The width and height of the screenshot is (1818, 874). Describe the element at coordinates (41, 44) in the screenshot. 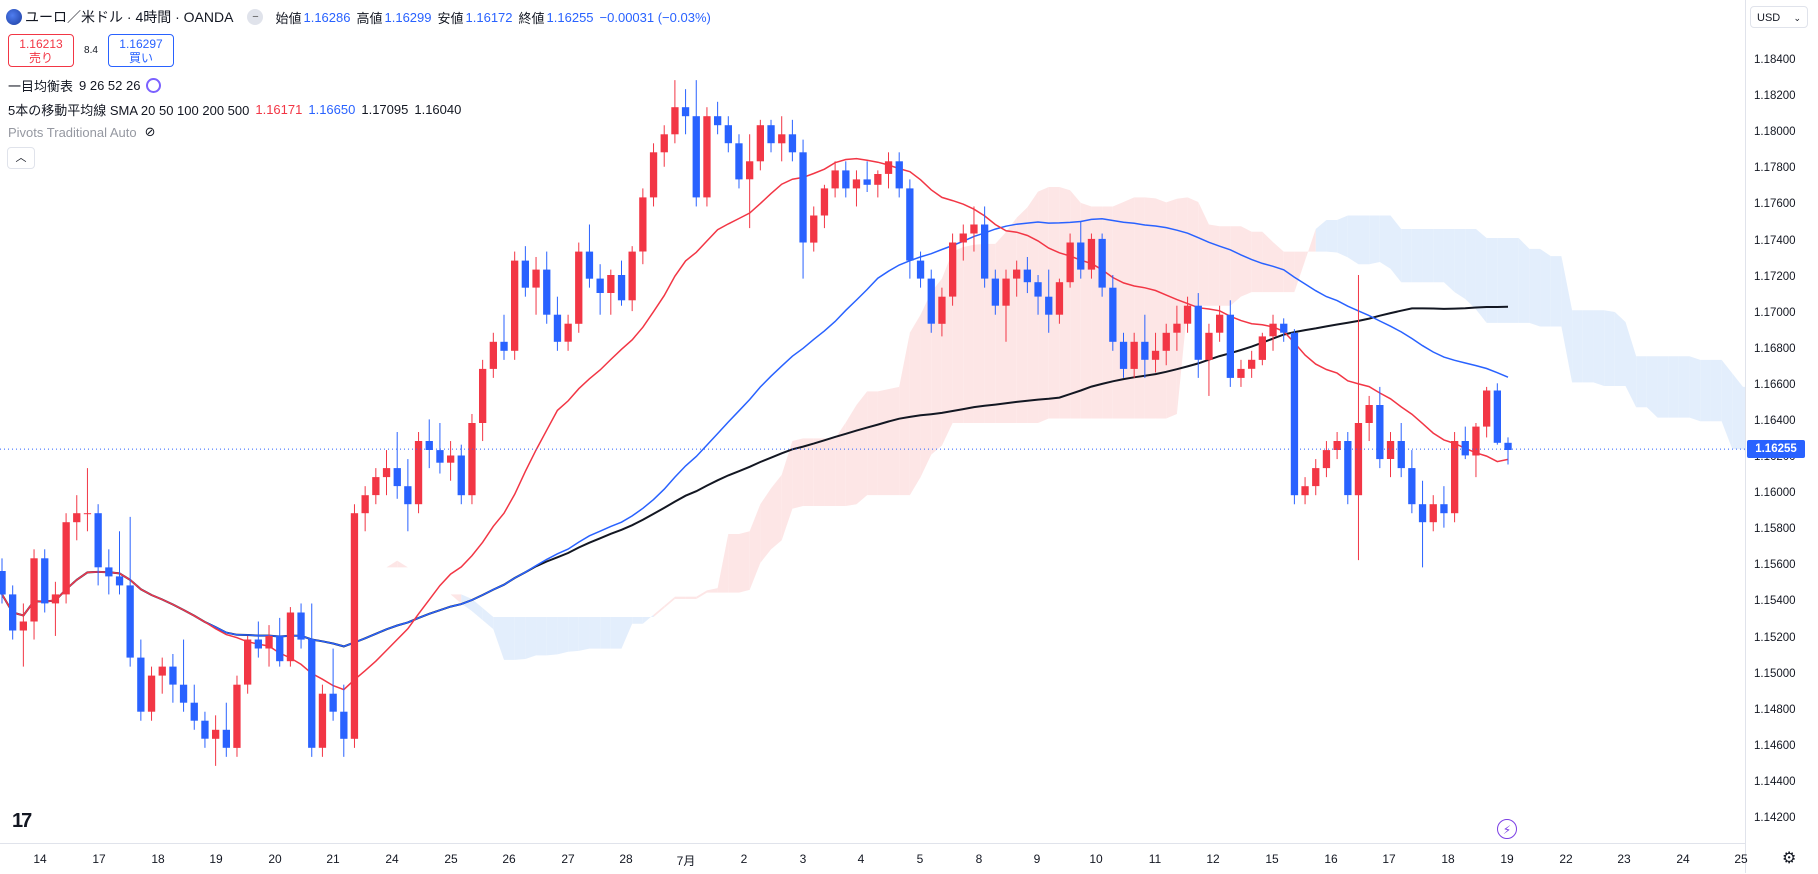

I see `sell-price: 1.16213` at that location.